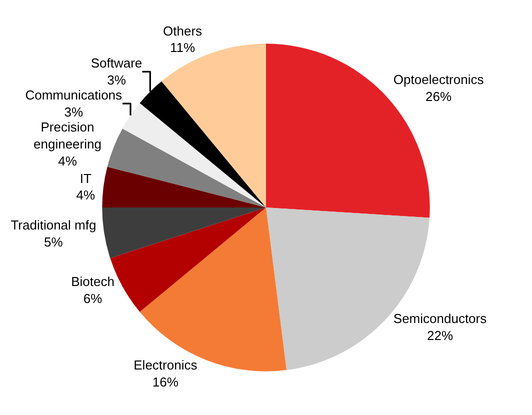  Describe the element at coordinates (438, 79) in the screenshot. I see `slice-label: Optoelectronics` at that location.